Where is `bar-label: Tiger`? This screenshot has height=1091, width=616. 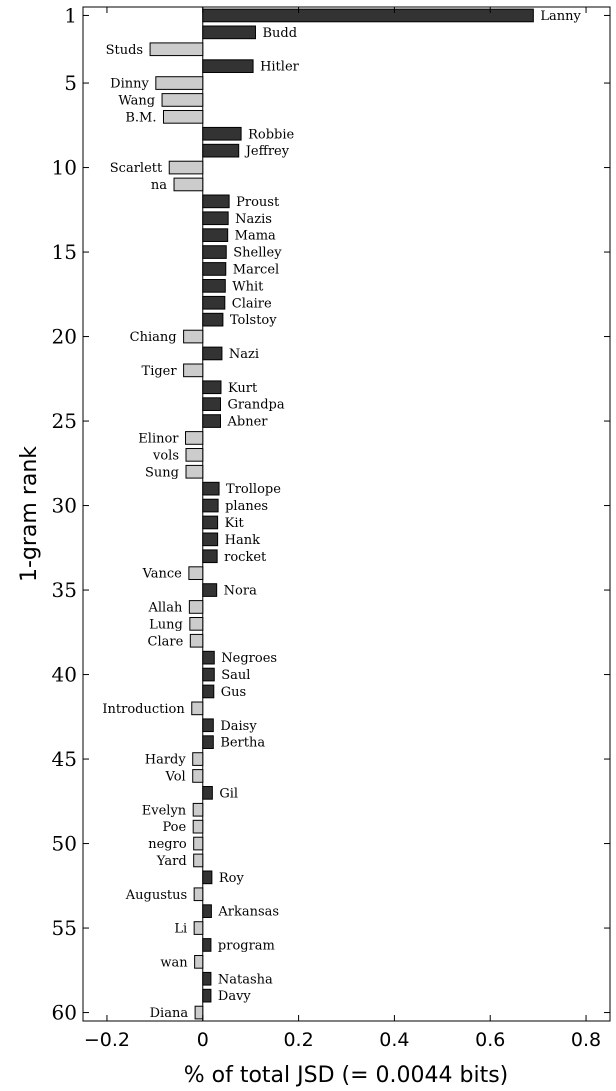 bar-label: Tiger is located at coordinates (160, 371).